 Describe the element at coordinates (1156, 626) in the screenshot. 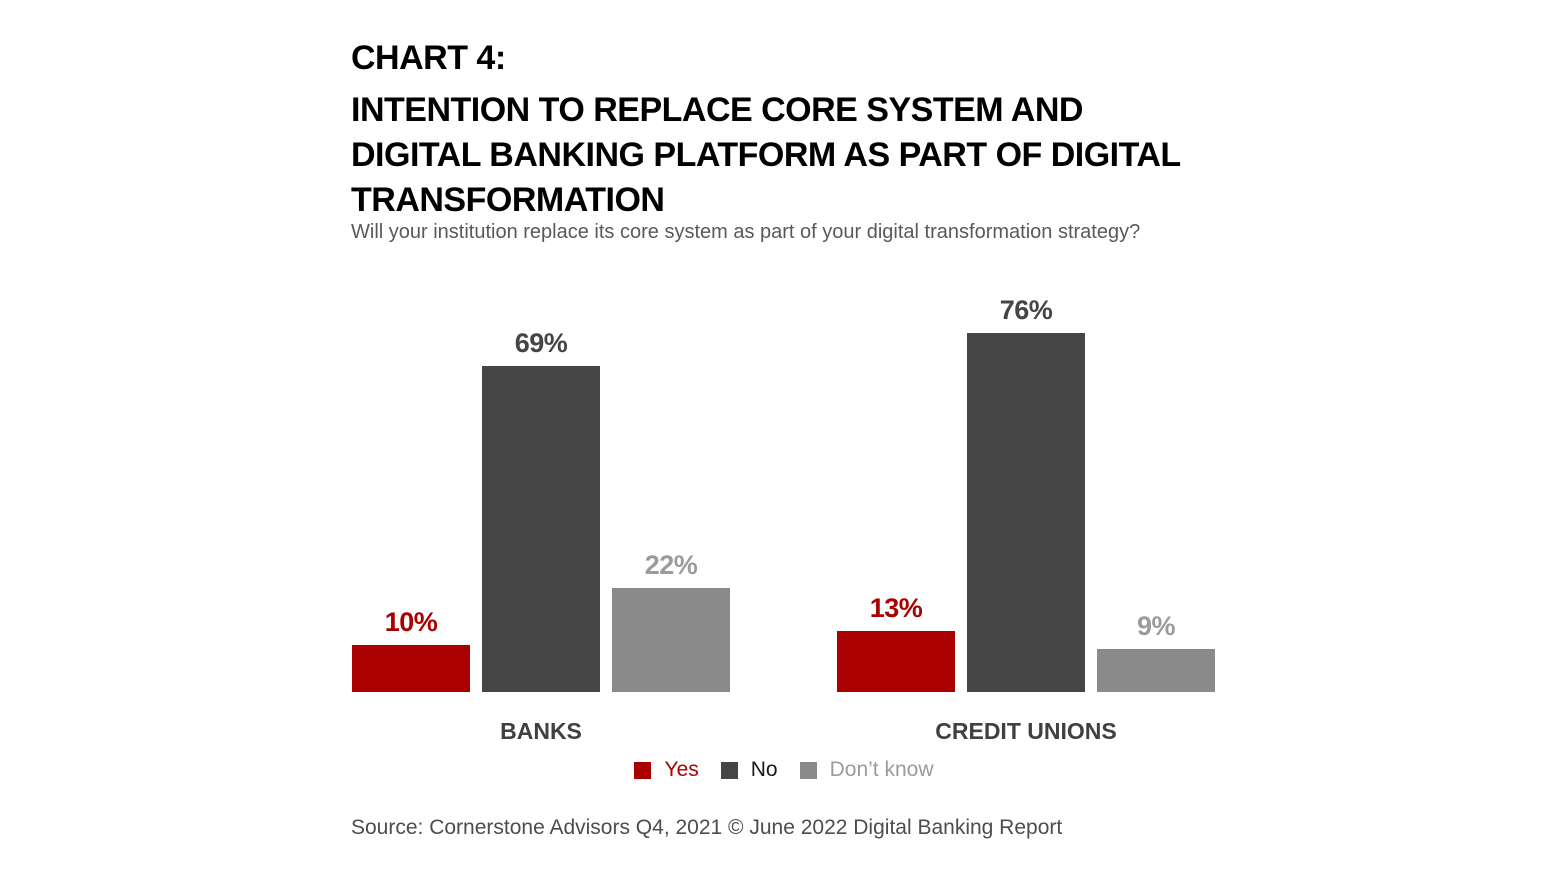

I see `value-label-credit-unions-don-t-know: 9%` at that location.